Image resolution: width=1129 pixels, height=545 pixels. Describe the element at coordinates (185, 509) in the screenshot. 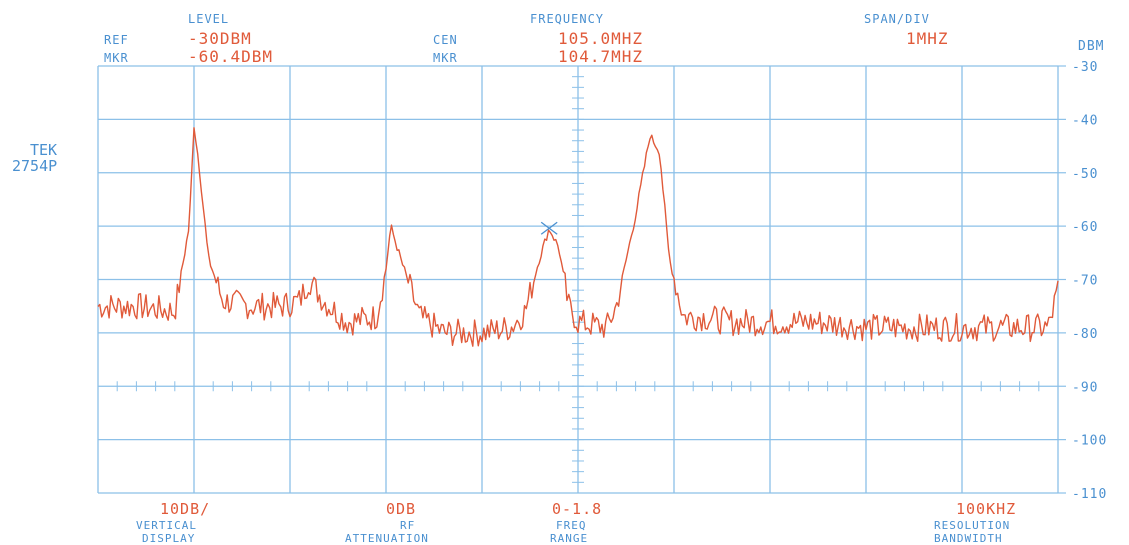

I see `vertical-display-value: 10DB/` at that location.